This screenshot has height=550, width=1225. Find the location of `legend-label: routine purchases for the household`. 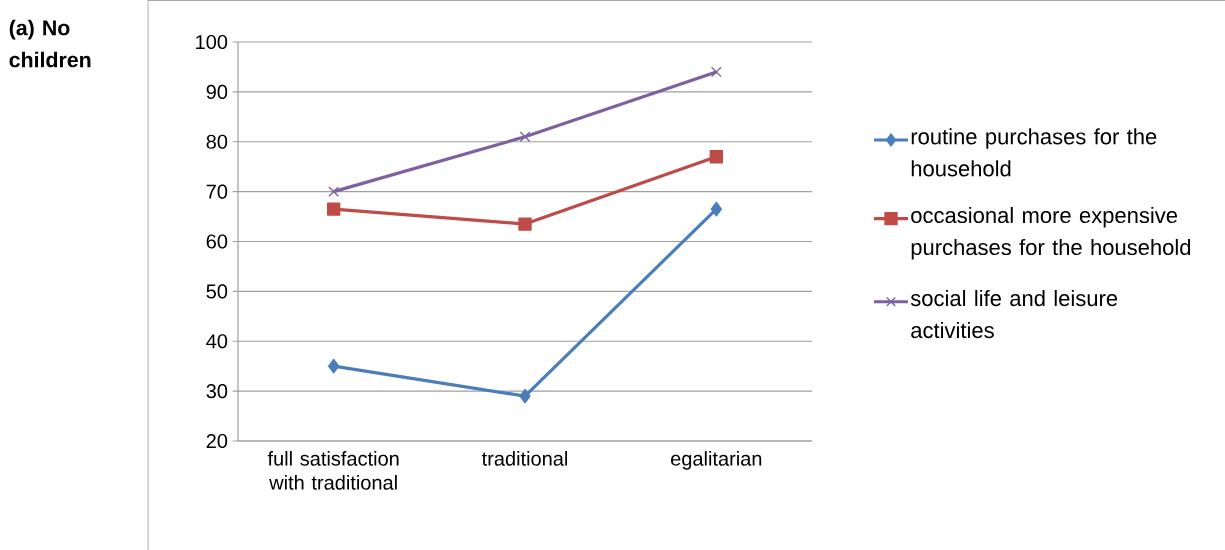

legend-label: routine purchases for the household is located at coordinates (1034, 152).